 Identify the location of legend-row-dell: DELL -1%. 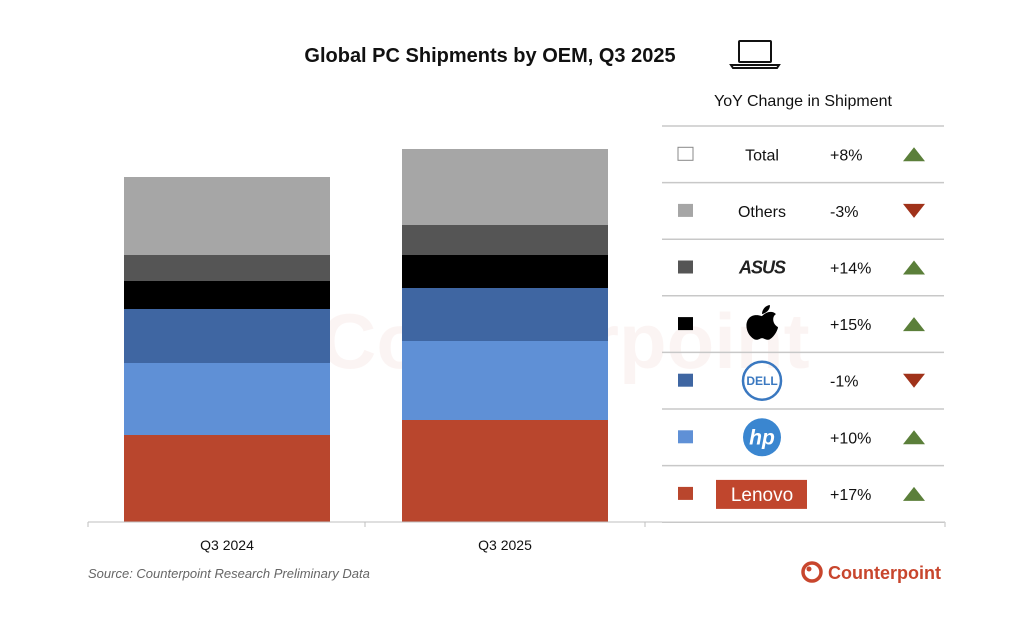
(801, 380).